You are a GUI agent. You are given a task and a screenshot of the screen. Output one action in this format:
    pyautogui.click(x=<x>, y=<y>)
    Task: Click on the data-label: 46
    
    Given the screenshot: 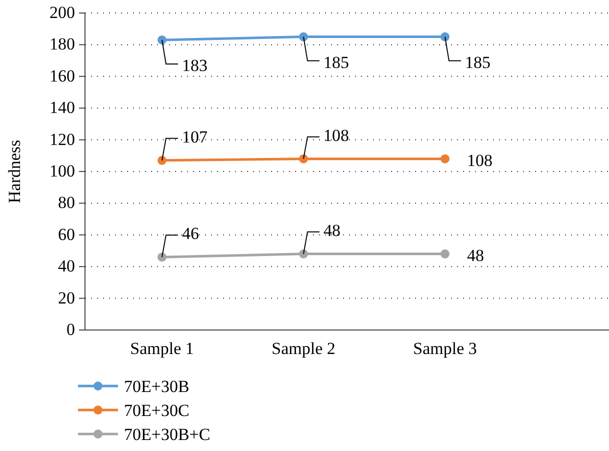 What is the action you would take?
    pyautogui.click(x=190, y=234)
    